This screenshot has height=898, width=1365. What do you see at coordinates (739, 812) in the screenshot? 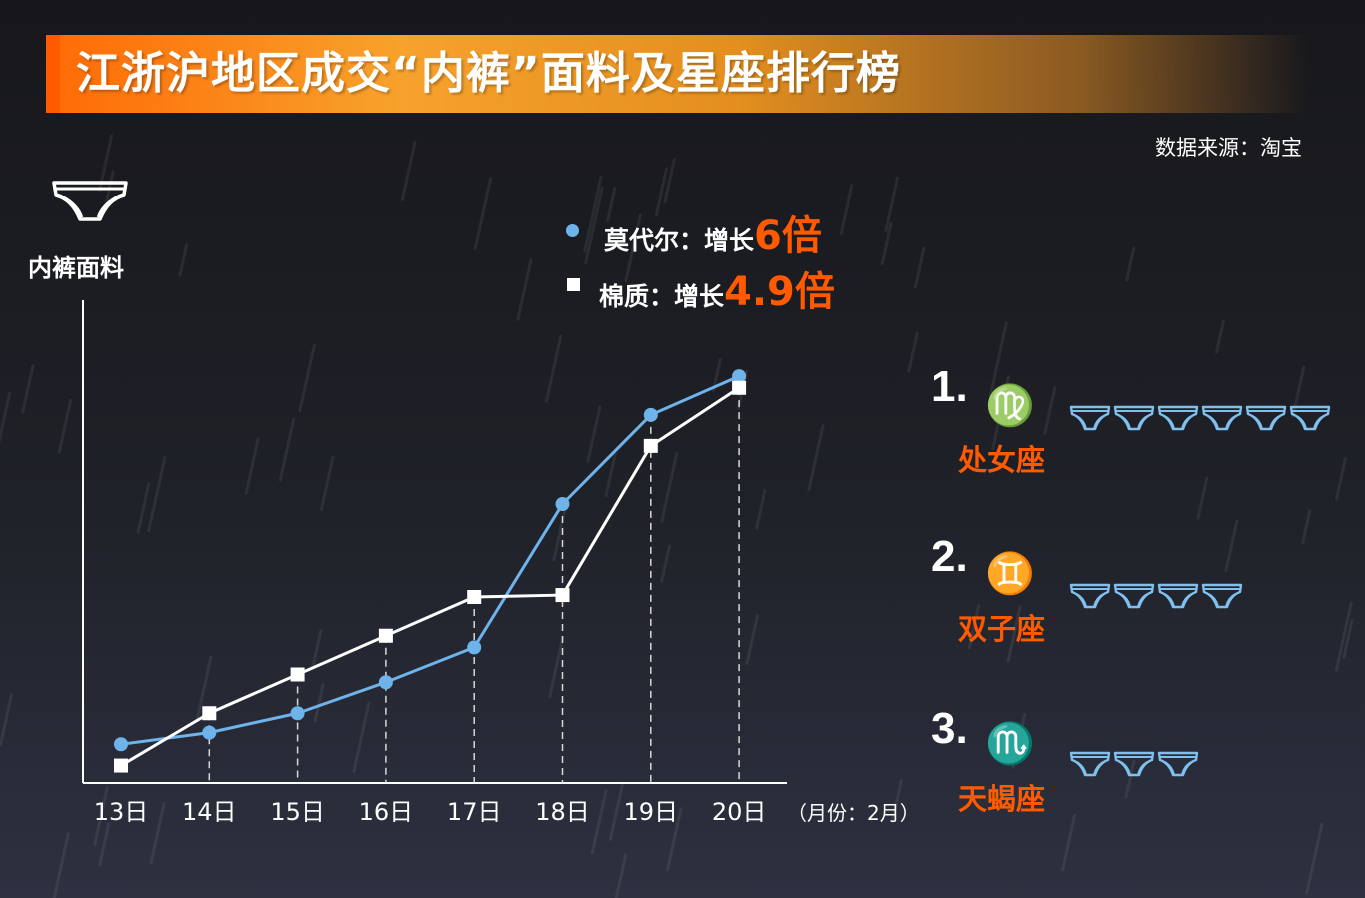
I see `x-tick-label: 20日` at bounding box center [739, 812].